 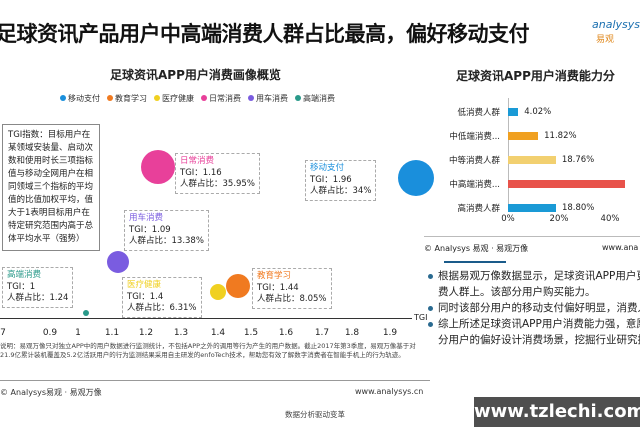 I want to click on bubble-label: 日常消费 TGI：1.16 人群占比：35.95%, so click(x=217, y=173).